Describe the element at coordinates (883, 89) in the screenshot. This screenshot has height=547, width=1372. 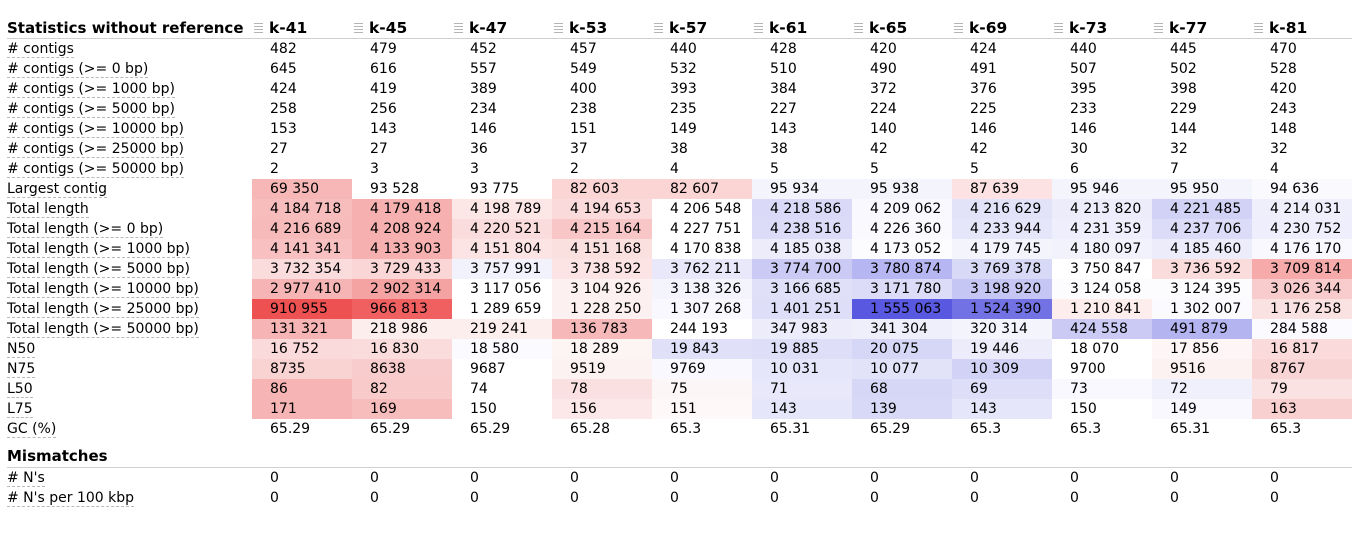
I see `metric-value: 372` at that location.